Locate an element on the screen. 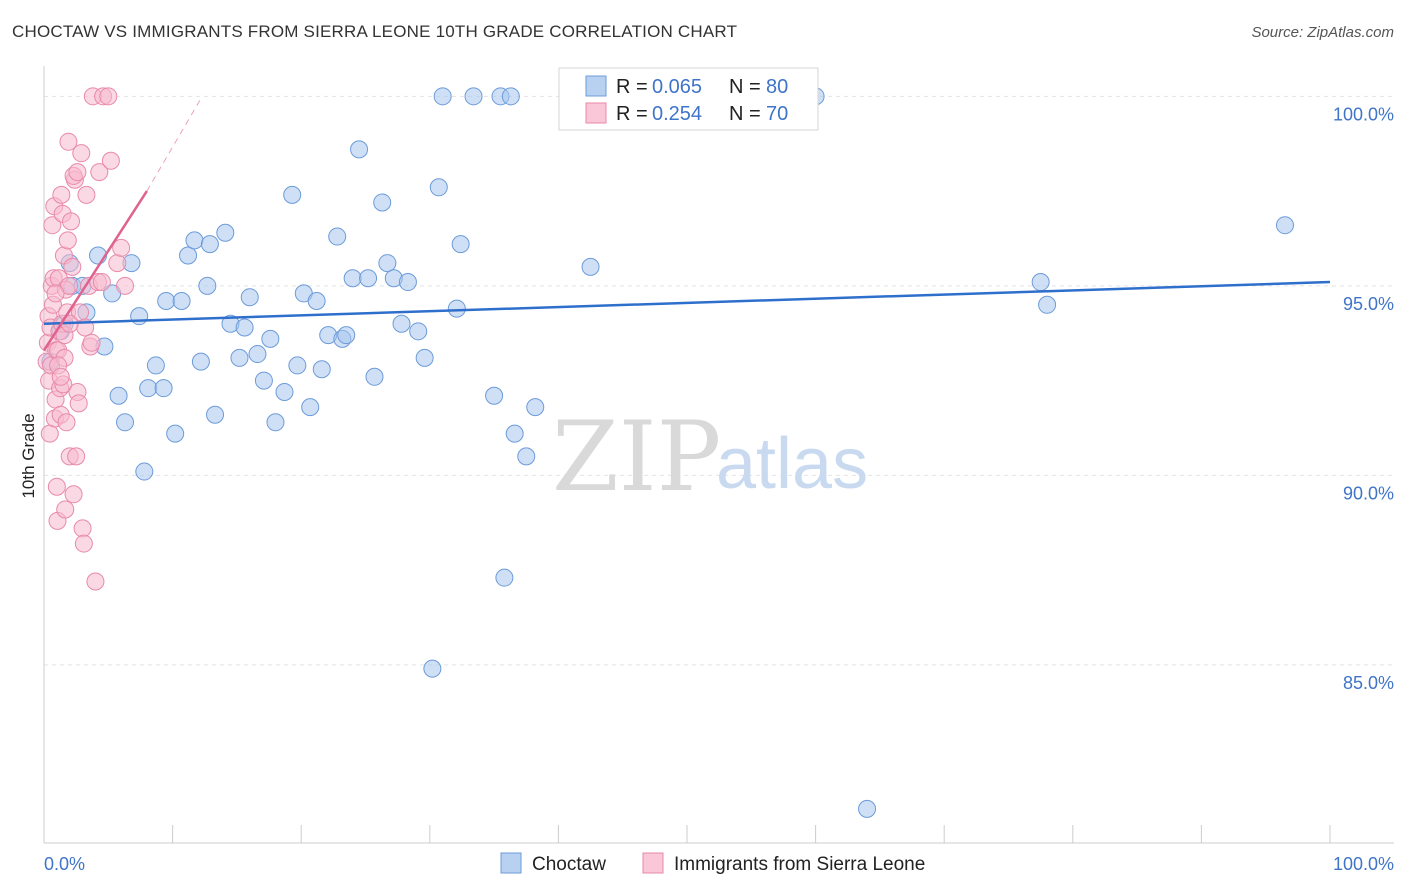 The height and width of the screenshot is (892, 1406). y-tick-labels: 85.0% 90.0% 95.0% 100.0% is located at coordinates (1363, 398).